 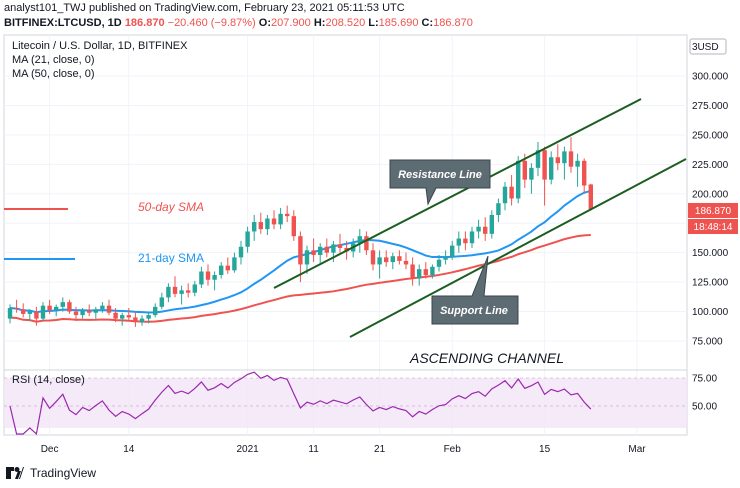 I want to click on footer: TradingView, so click(x=51, y=473).